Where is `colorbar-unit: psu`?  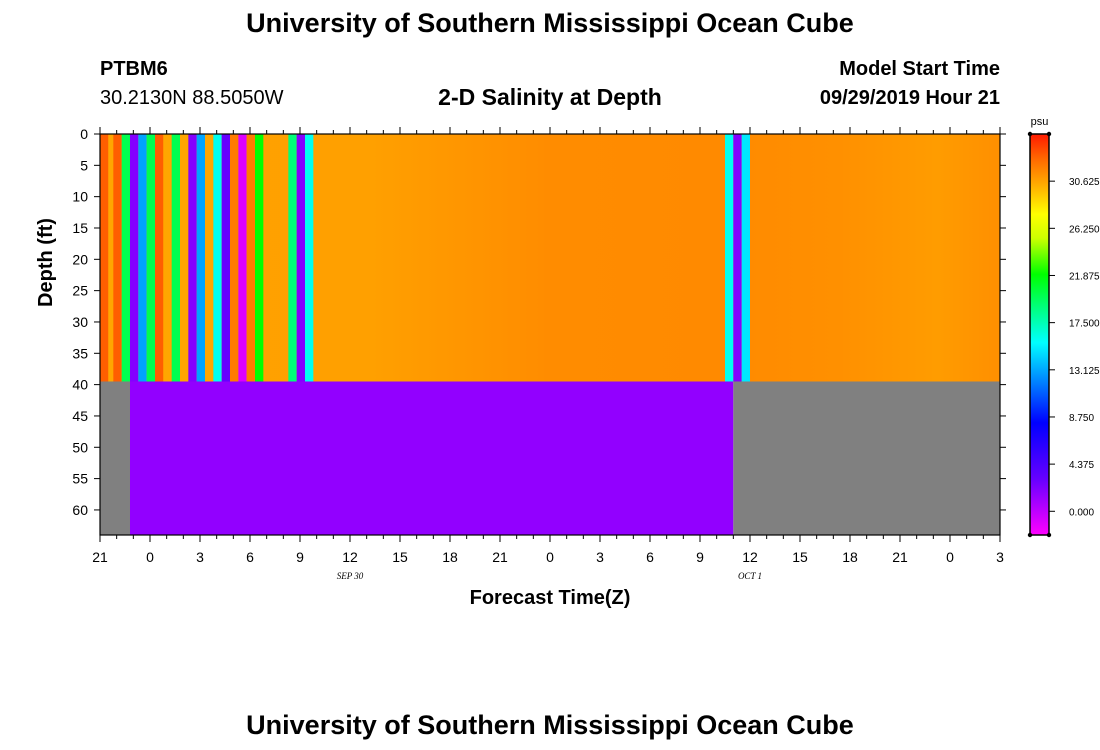 colorbar-unit: psu is located at coordinates (1040, 122).